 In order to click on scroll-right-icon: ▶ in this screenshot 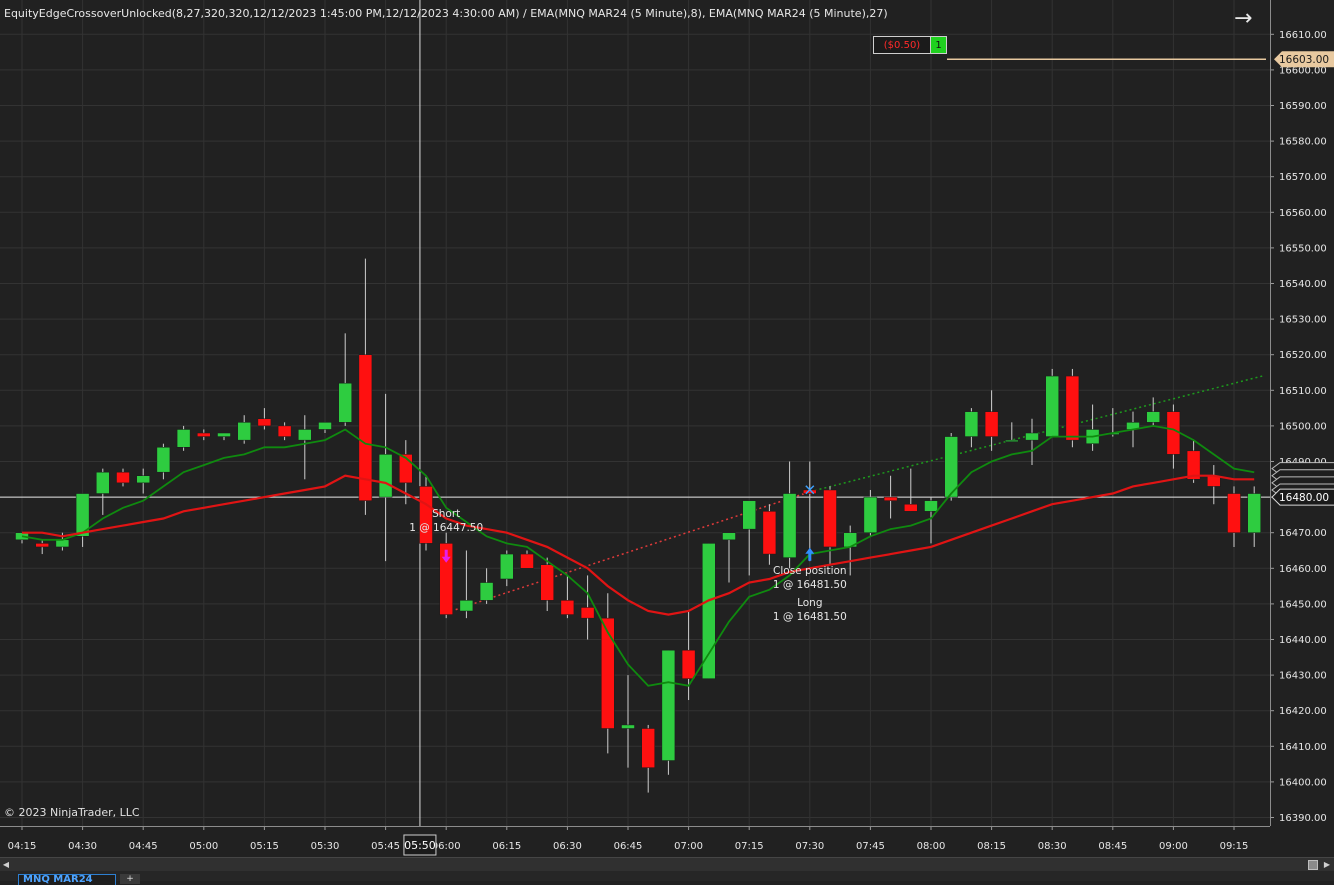, I will do `click(1327, 864)`.